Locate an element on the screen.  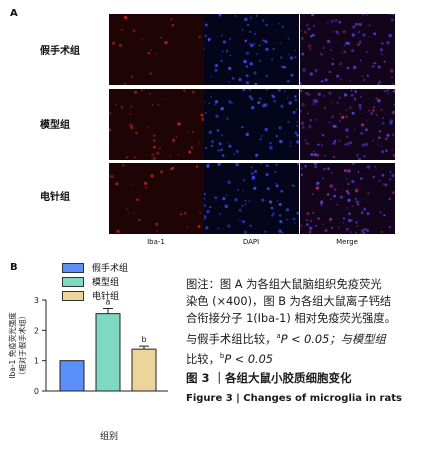
row-label-ea: 电针组 is located at coordinates (55, 197).